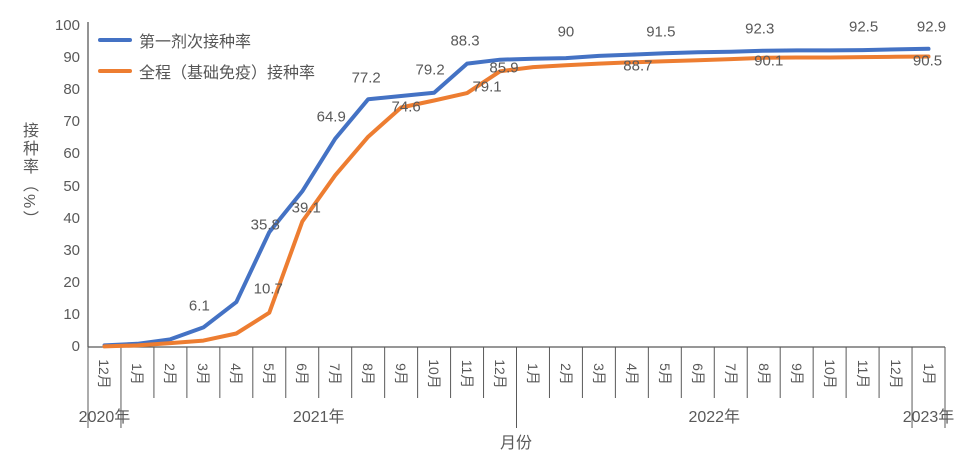 This screenshot has width=969, height=465. I want to click on legend-item: 全程（基础免疫）接种率, so click(206, 71).